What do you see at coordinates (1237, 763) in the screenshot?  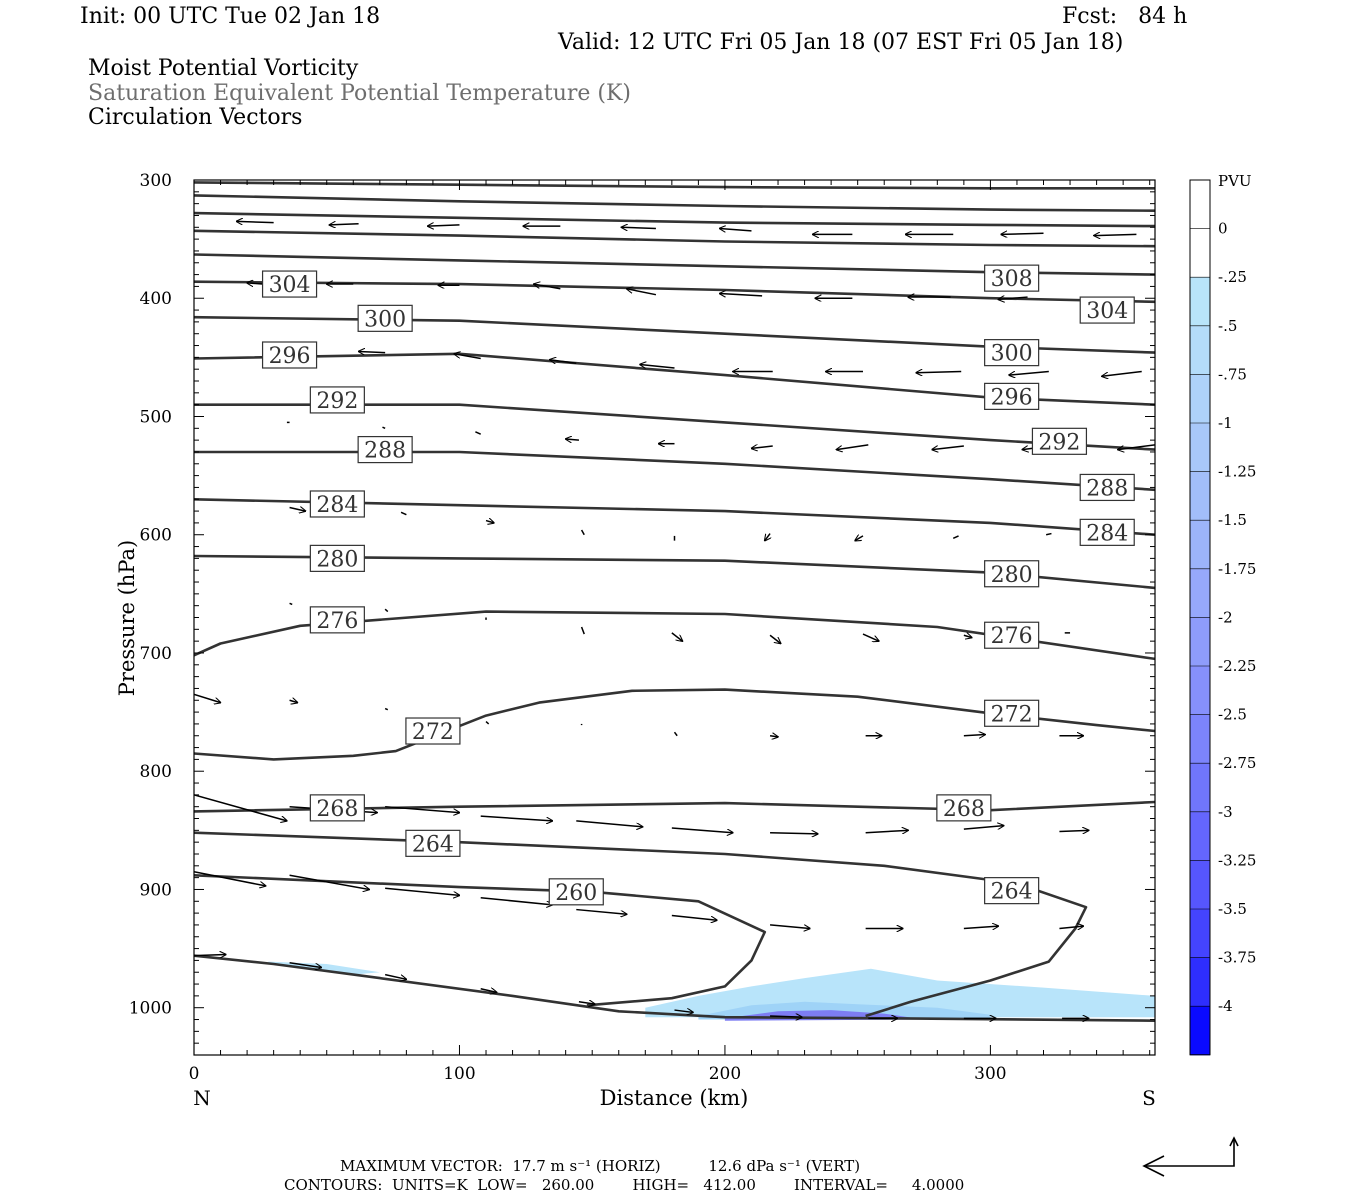 I see `colorbar-level-label: -2.75` at bounding box center [1237, 763].